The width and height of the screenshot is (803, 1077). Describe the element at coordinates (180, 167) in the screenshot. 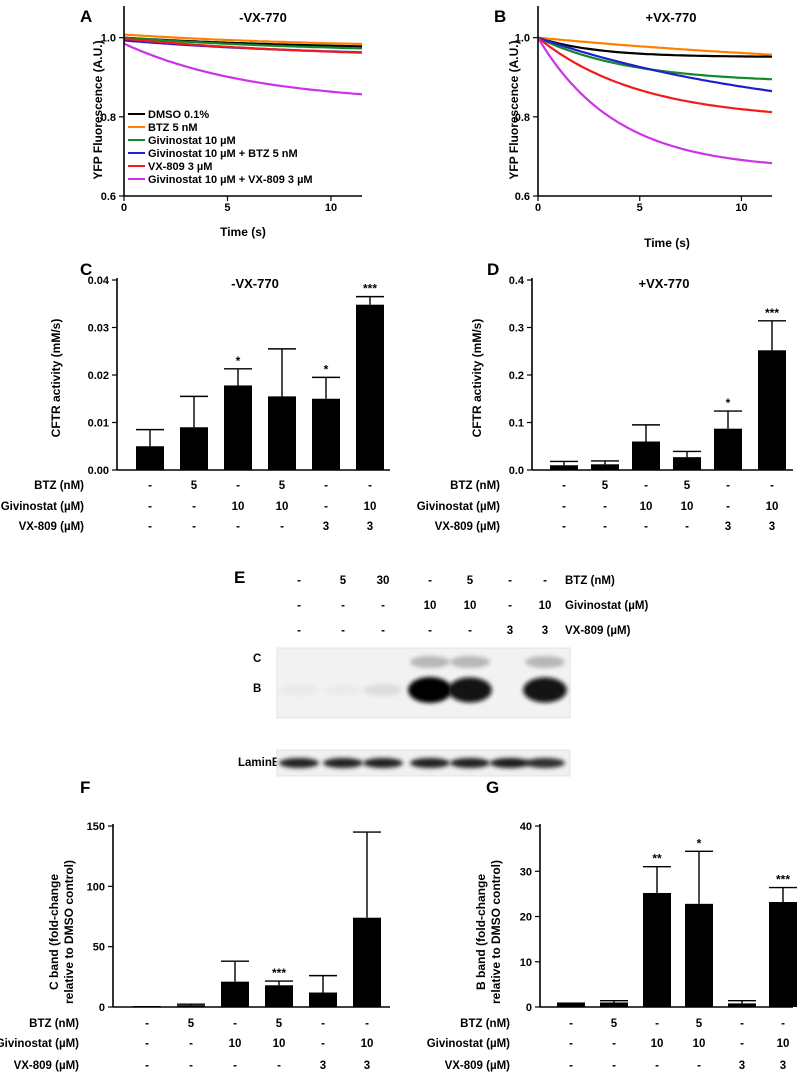

I see `legend-entry: VX-809 3 µM` at that location.